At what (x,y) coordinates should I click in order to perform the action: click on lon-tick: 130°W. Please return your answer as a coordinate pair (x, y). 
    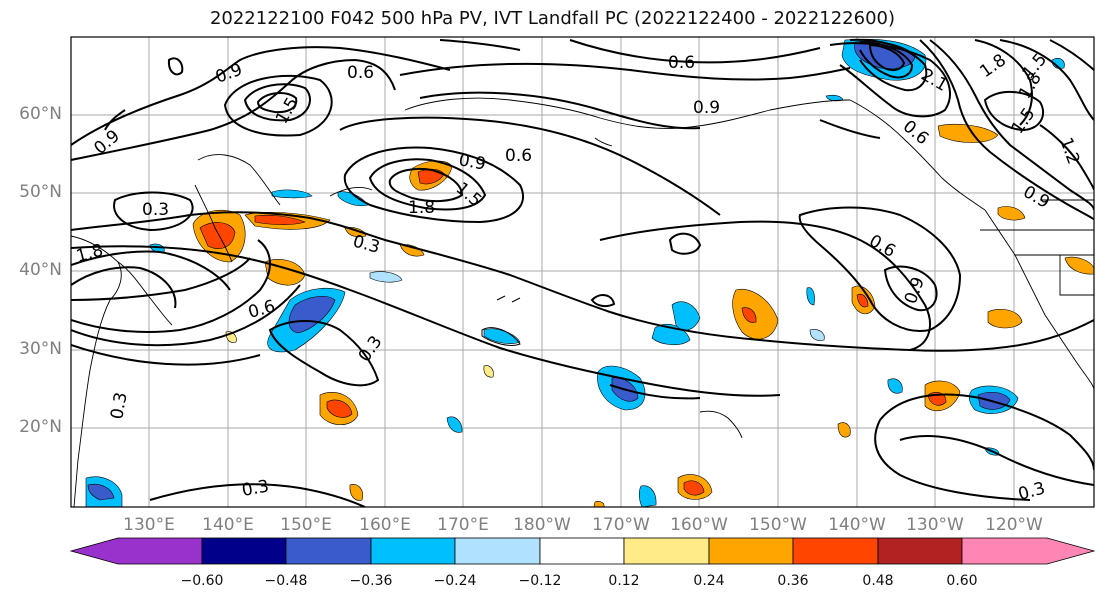
    Looking at the image, I should click on (935, 525).